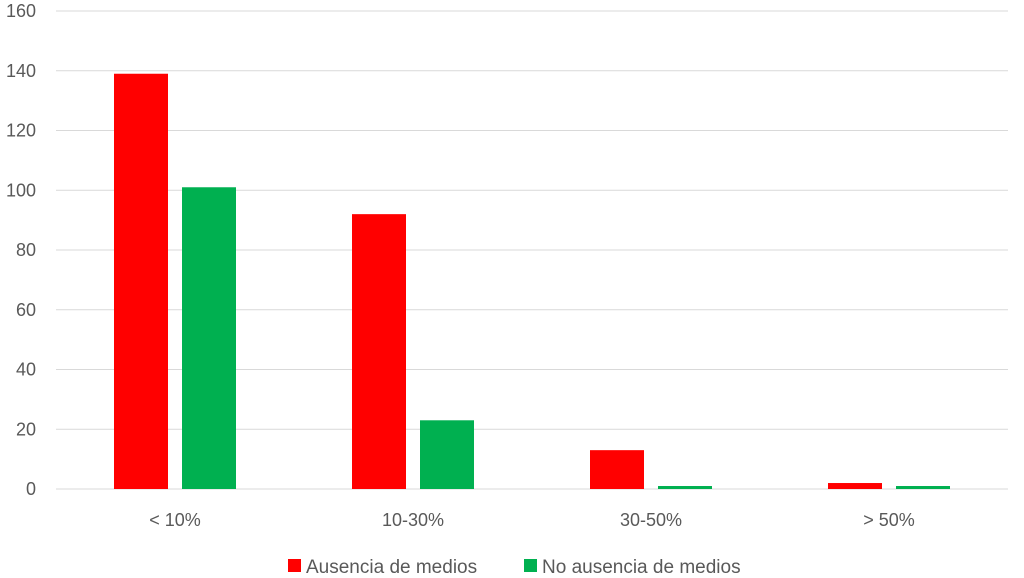  Describe the element at coordinates (514, 567) in the screenshot. I see `legend: Ausencia de medios No ausencia de medios` at that location.